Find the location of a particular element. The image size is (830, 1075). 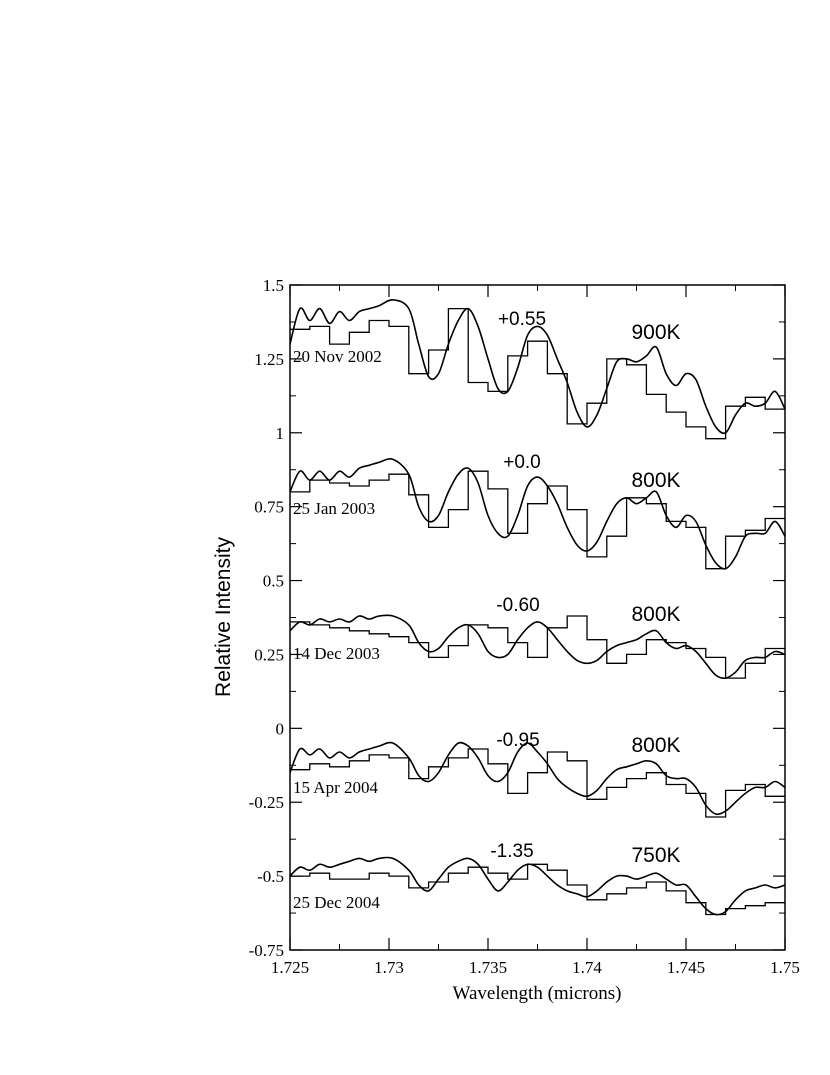

date-label: 25 Dec 2004 is located at coordinates (336, 902).